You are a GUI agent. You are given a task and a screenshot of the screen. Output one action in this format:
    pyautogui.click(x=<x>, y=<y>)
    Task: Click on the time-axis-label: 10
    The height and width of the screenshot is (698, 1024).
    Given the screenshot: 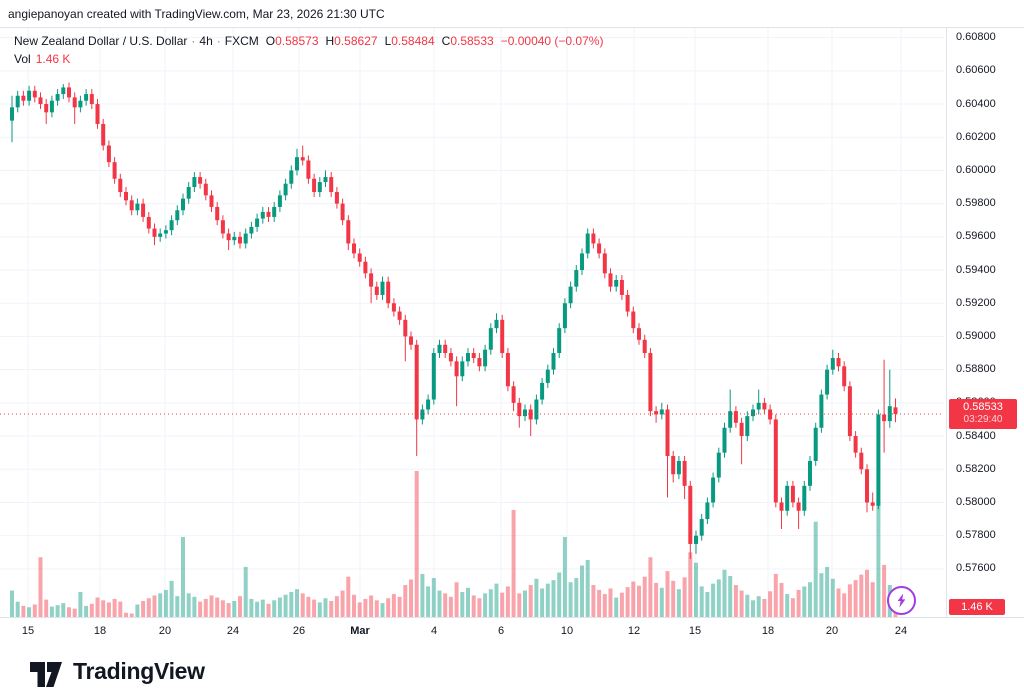 What is the action you would take?
    pyautogui.click(x=567, y=631)
    